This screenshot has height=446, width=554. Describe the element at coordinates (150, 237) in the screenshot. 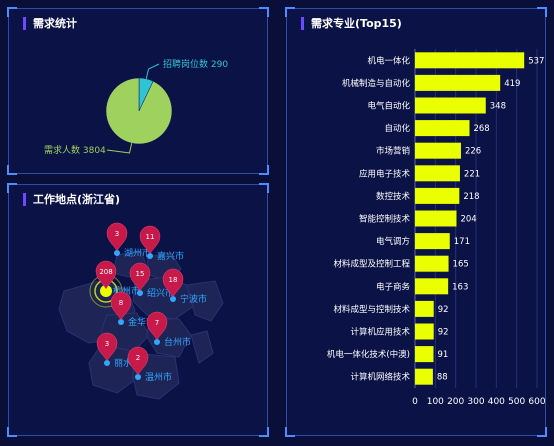

I see `map-pin-value: 11` at that location.